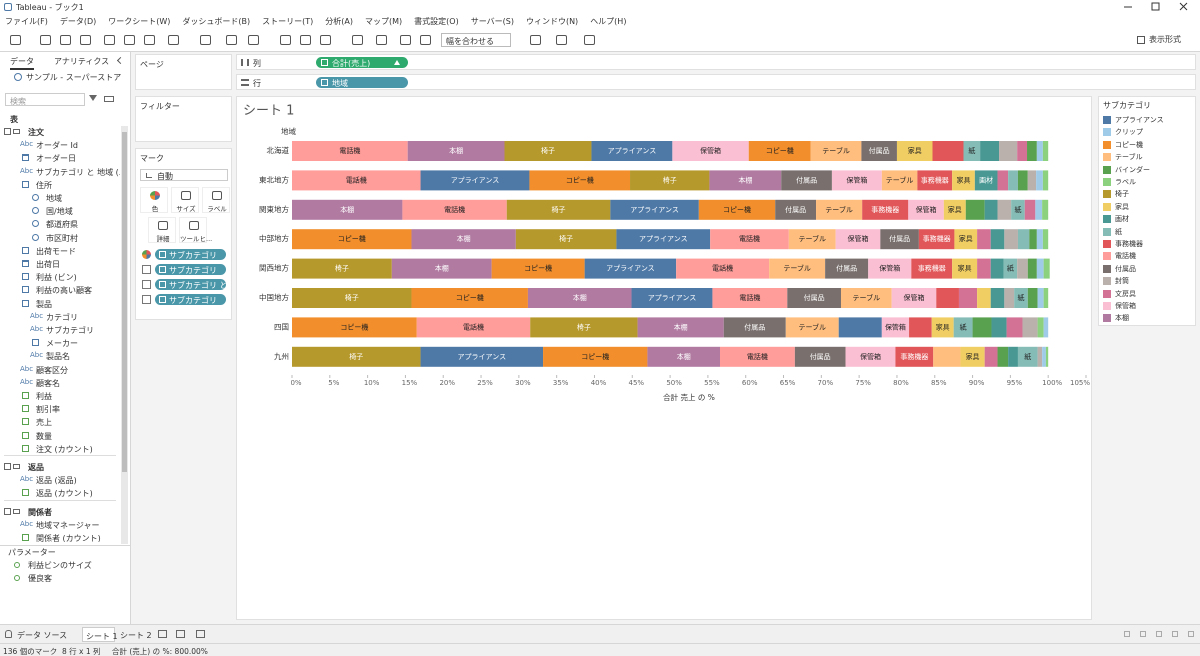 The image size is (1200, 656). I want to click on field: 国/地域, so click(59, 212).